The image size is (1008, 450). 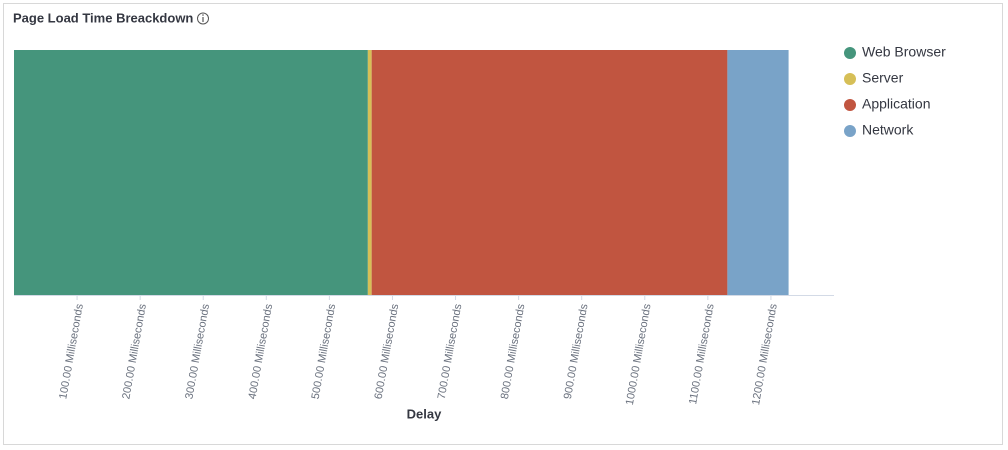 I want to click on x-tick-label: 300.00 Milliseconds, so click(x=197, y=351).